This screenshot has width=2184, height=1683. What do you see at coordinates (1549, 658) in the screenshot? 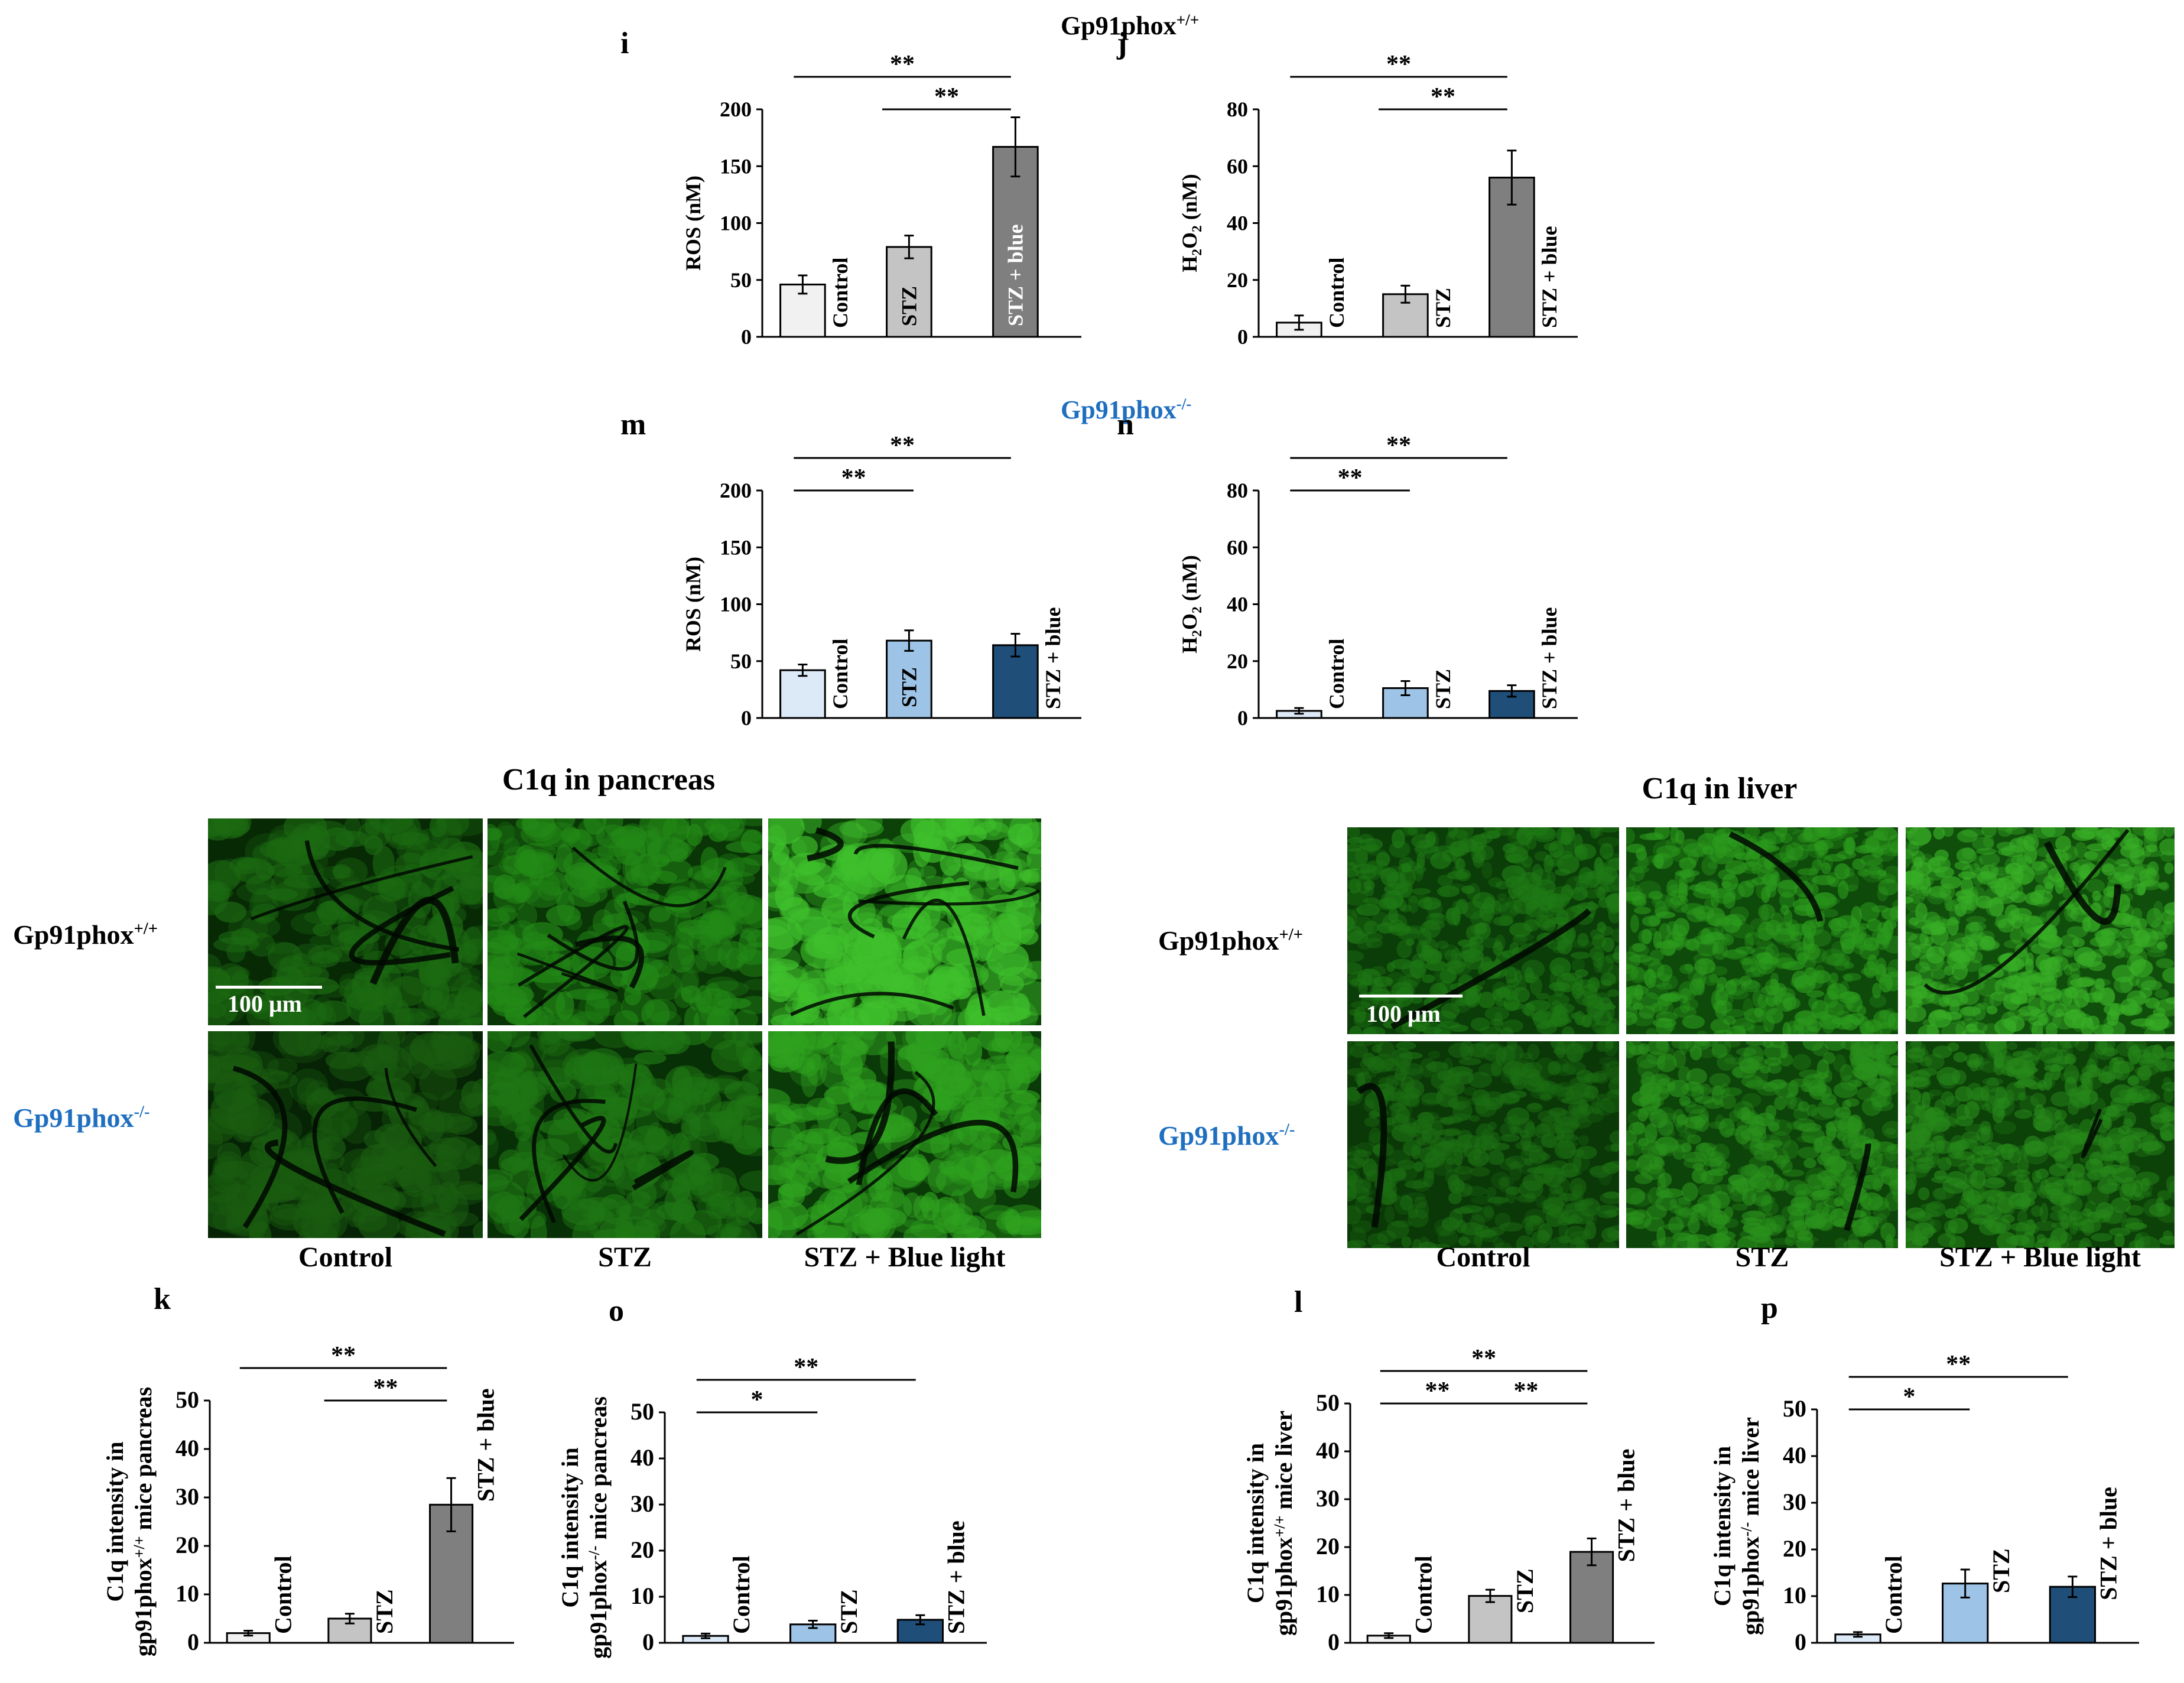
I see `category-label-2: STZ + blue` at bounding box center [1549, 658].